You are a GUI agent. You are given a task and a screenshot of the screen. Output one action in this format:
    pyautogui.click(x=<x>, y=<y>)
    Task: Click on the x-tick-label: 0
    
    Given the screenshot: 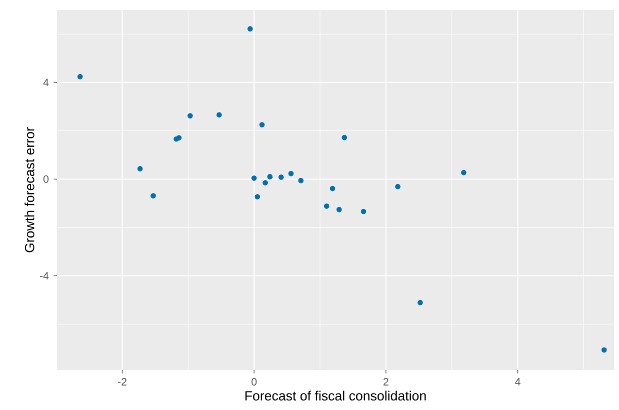 What is the action you would take?
    pyautogui.click(x=254, y=382)
    